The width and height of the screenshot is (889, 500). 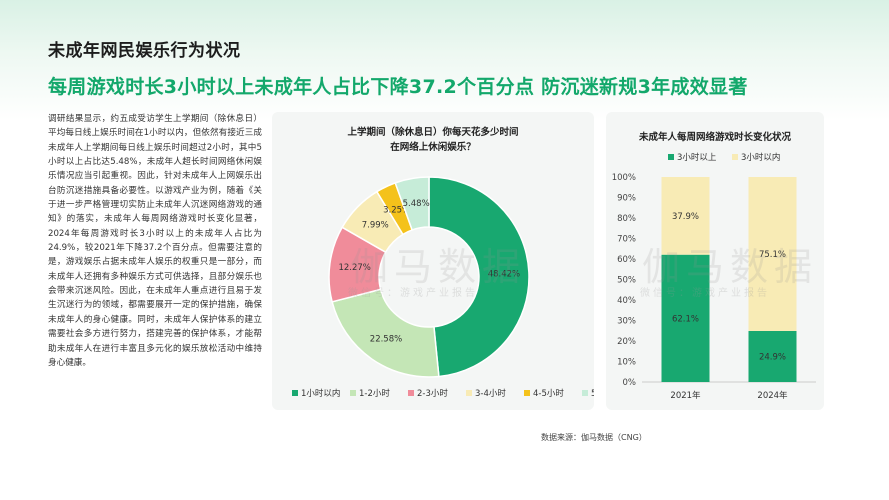 What do you see at coordinates (398, 87) in the screenshot?
I see `page-subtitle: 每周游戏时长3小时以上未成年人占比下降37.2个百分点 防沉迷新规3年成效显著` at bounding box center [398, 87].